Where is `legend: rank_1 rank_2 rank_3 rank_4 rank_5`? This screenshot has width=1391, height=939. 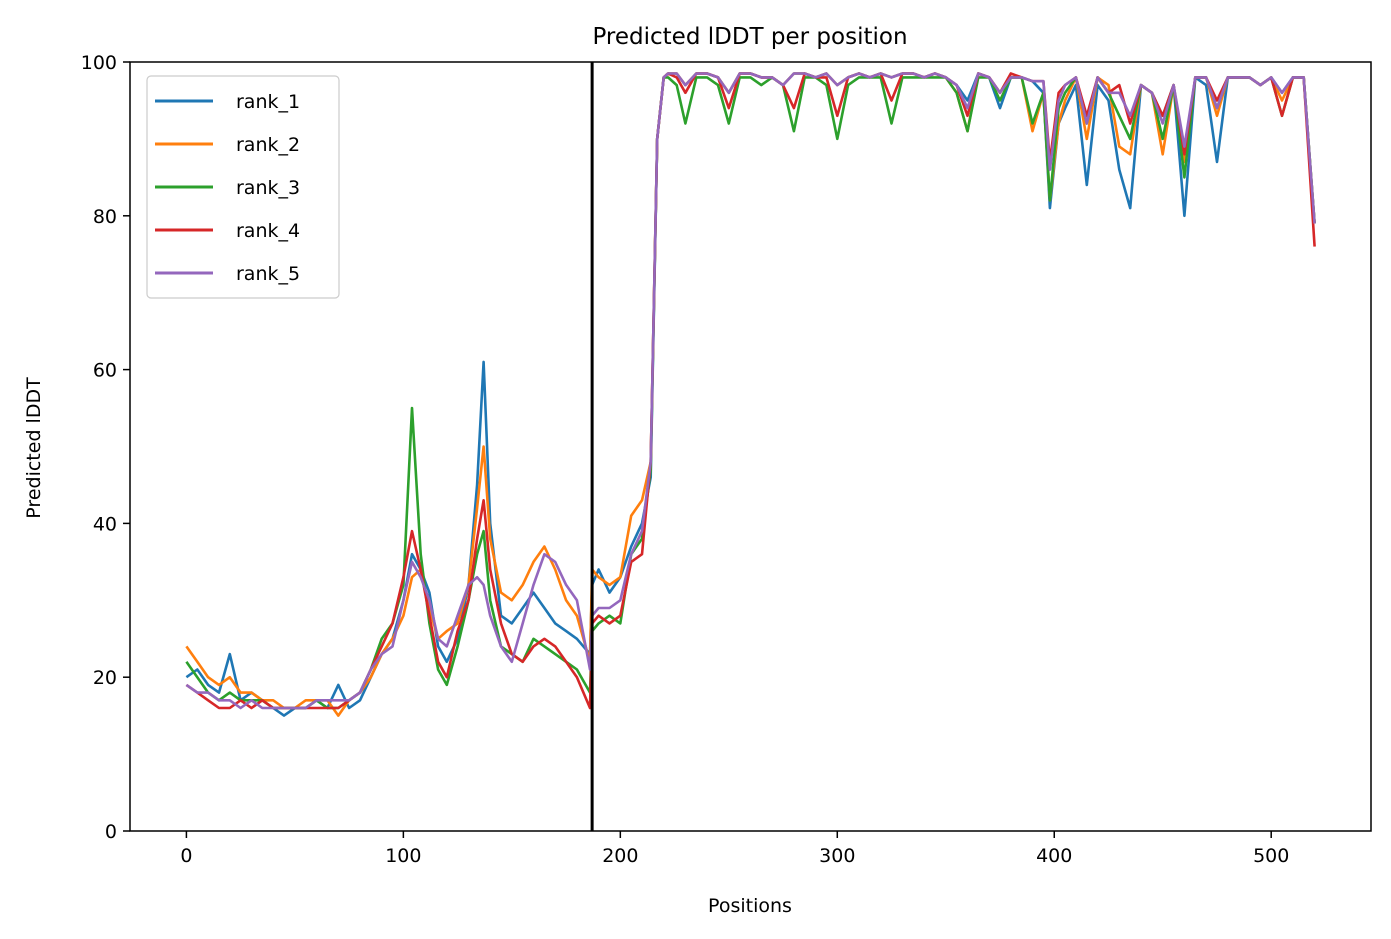
legend: rank_1 rank_2 rank_3 rank_4 rank_5 is located at coordinates (243, 187).